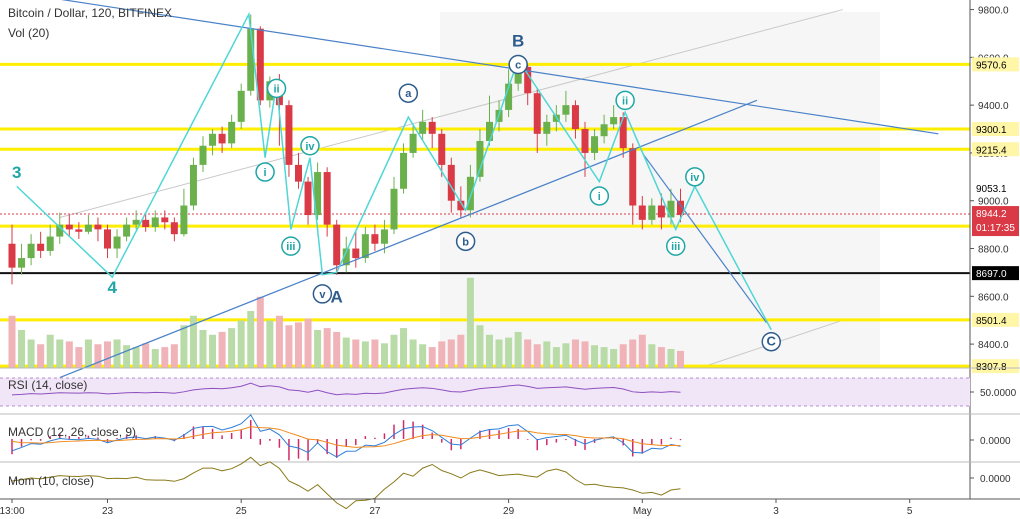 The height and width of the screenshot is (519, 1020). Describe the element at coordinates (408, 94) in the screenshot. I see `wave-label: a` at that location.